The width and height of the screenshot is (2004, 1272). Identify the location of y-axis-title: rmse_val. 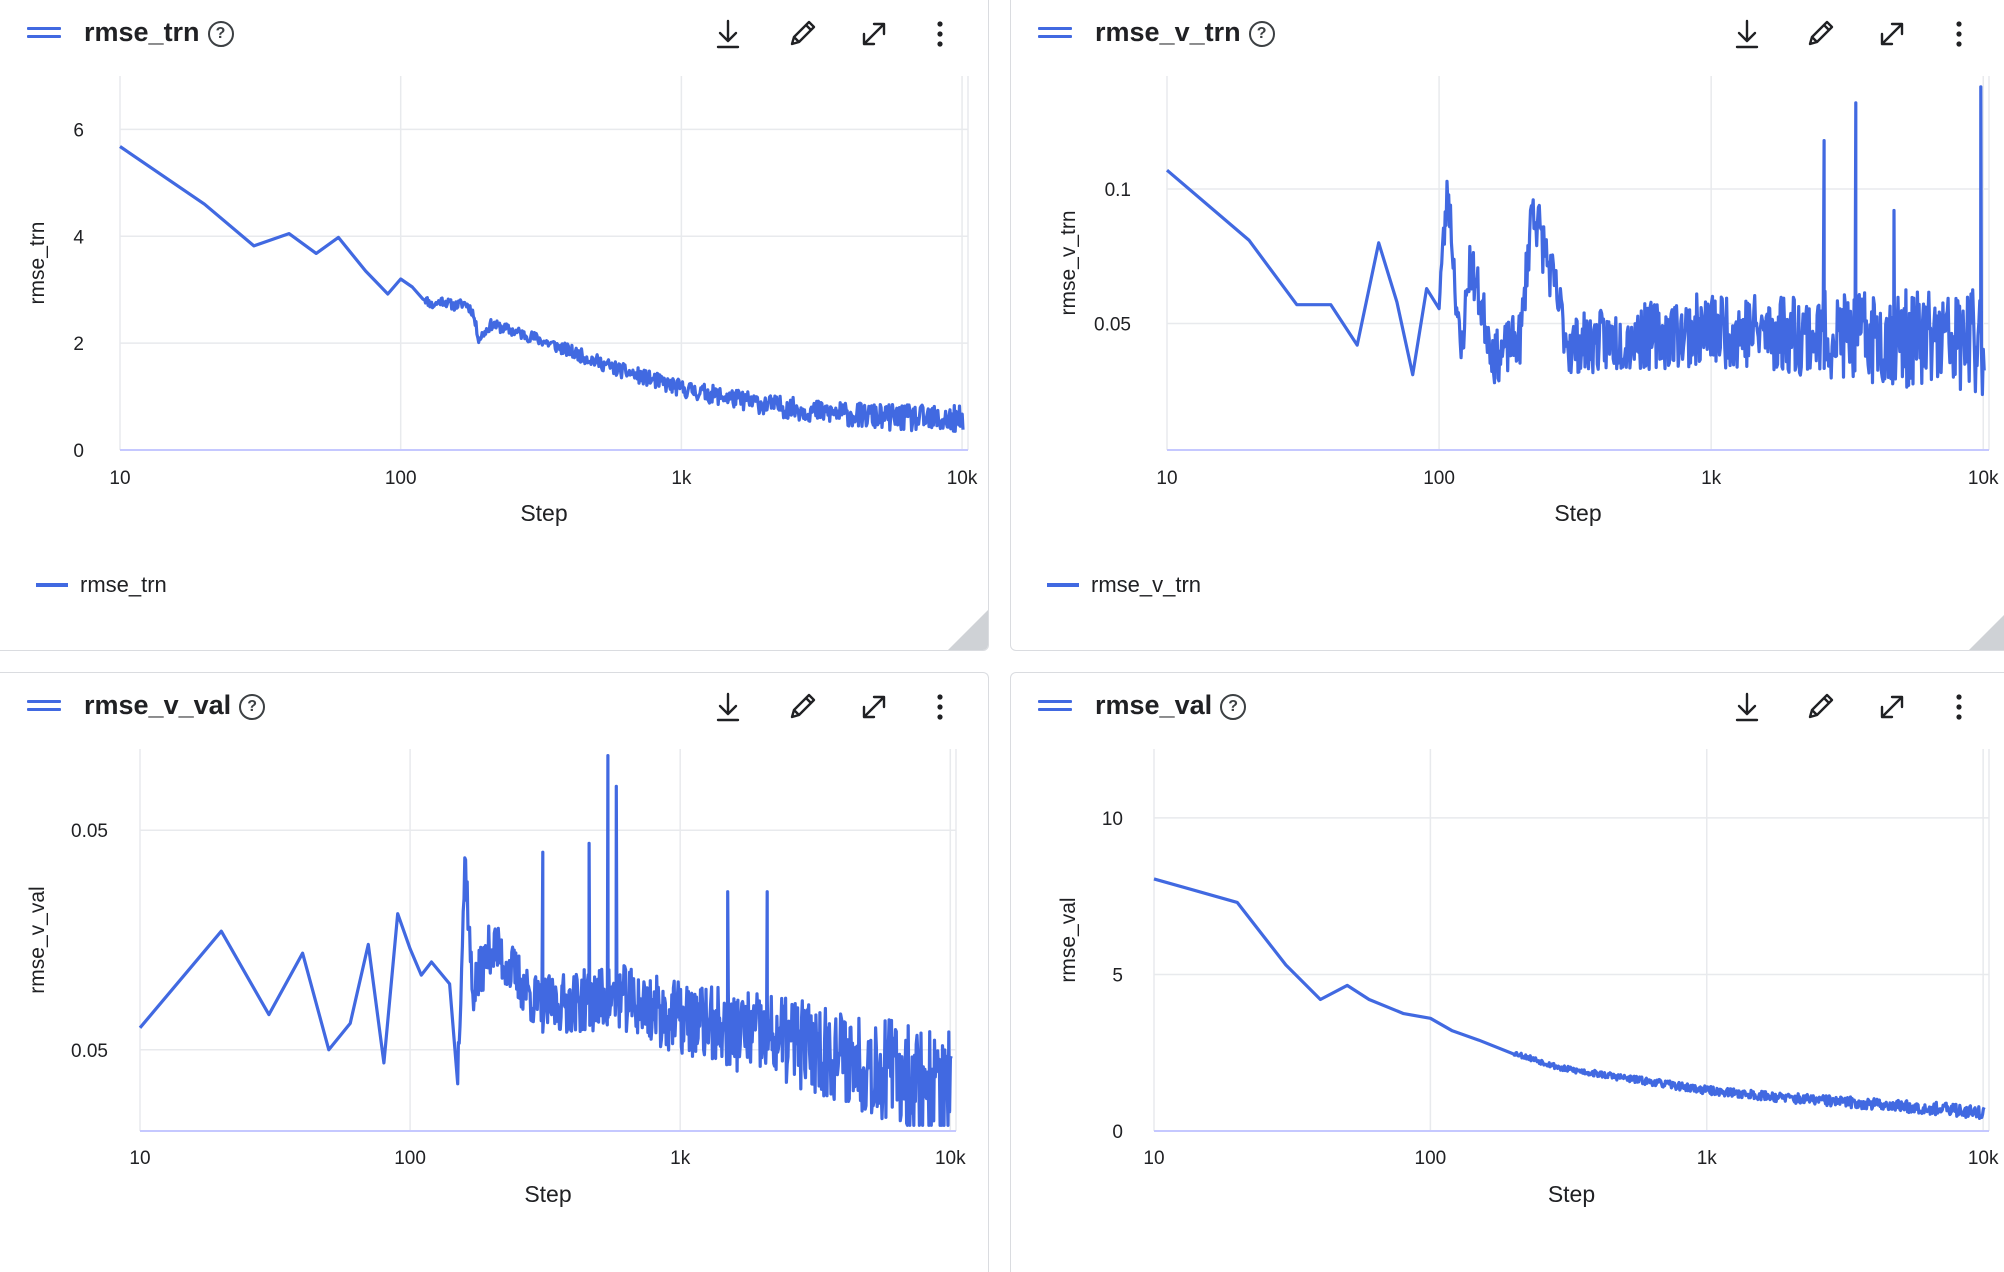
(1068, 939).